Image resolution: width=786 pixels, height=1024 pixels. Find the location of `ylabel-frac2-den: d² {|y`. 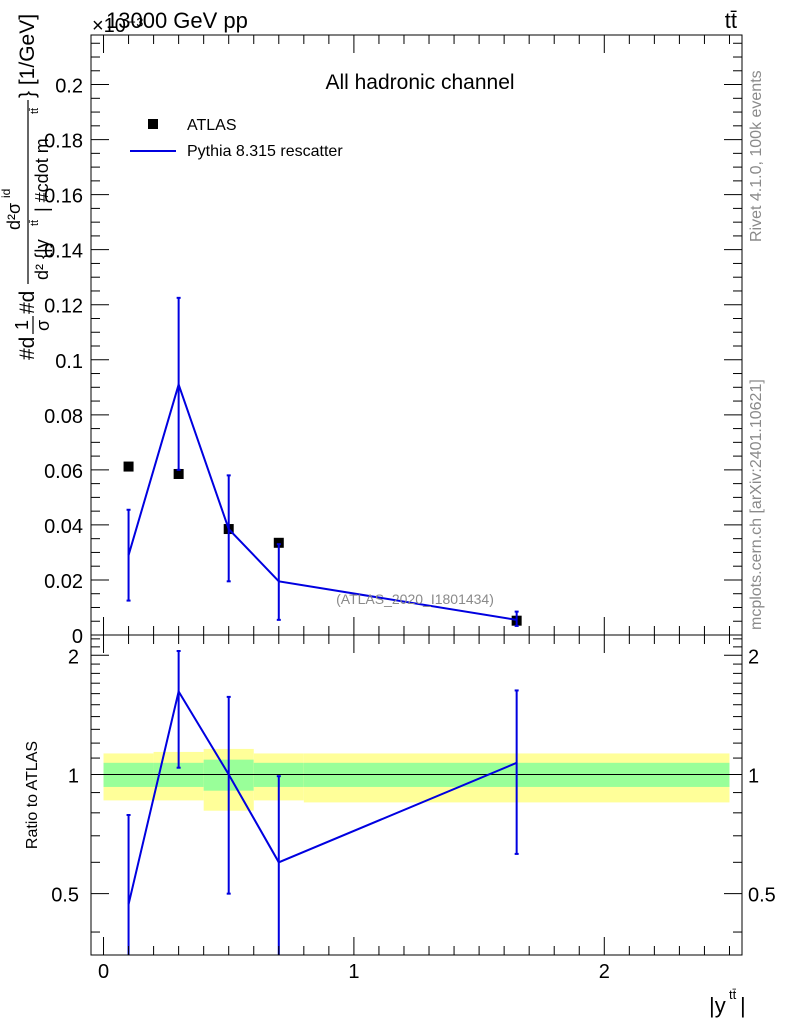

ylabel-frac2-den: d² {|y is located at coordinates (42, 259).